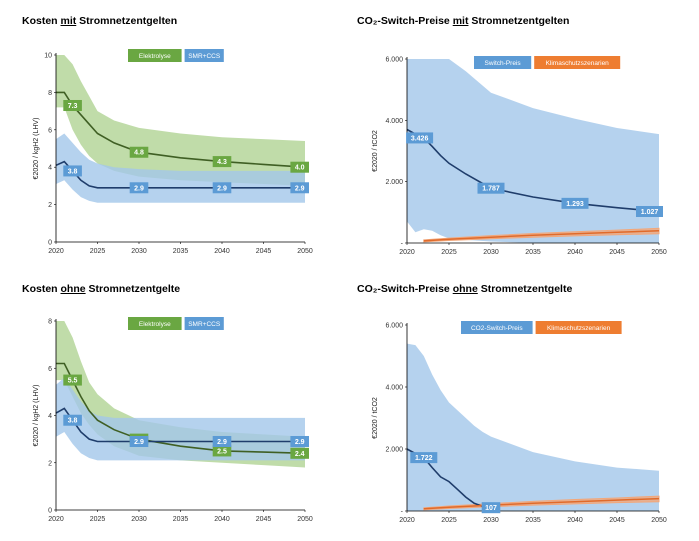 The image size is (699, 541). I want to click on data-label: 3.426, so click(420, 138).